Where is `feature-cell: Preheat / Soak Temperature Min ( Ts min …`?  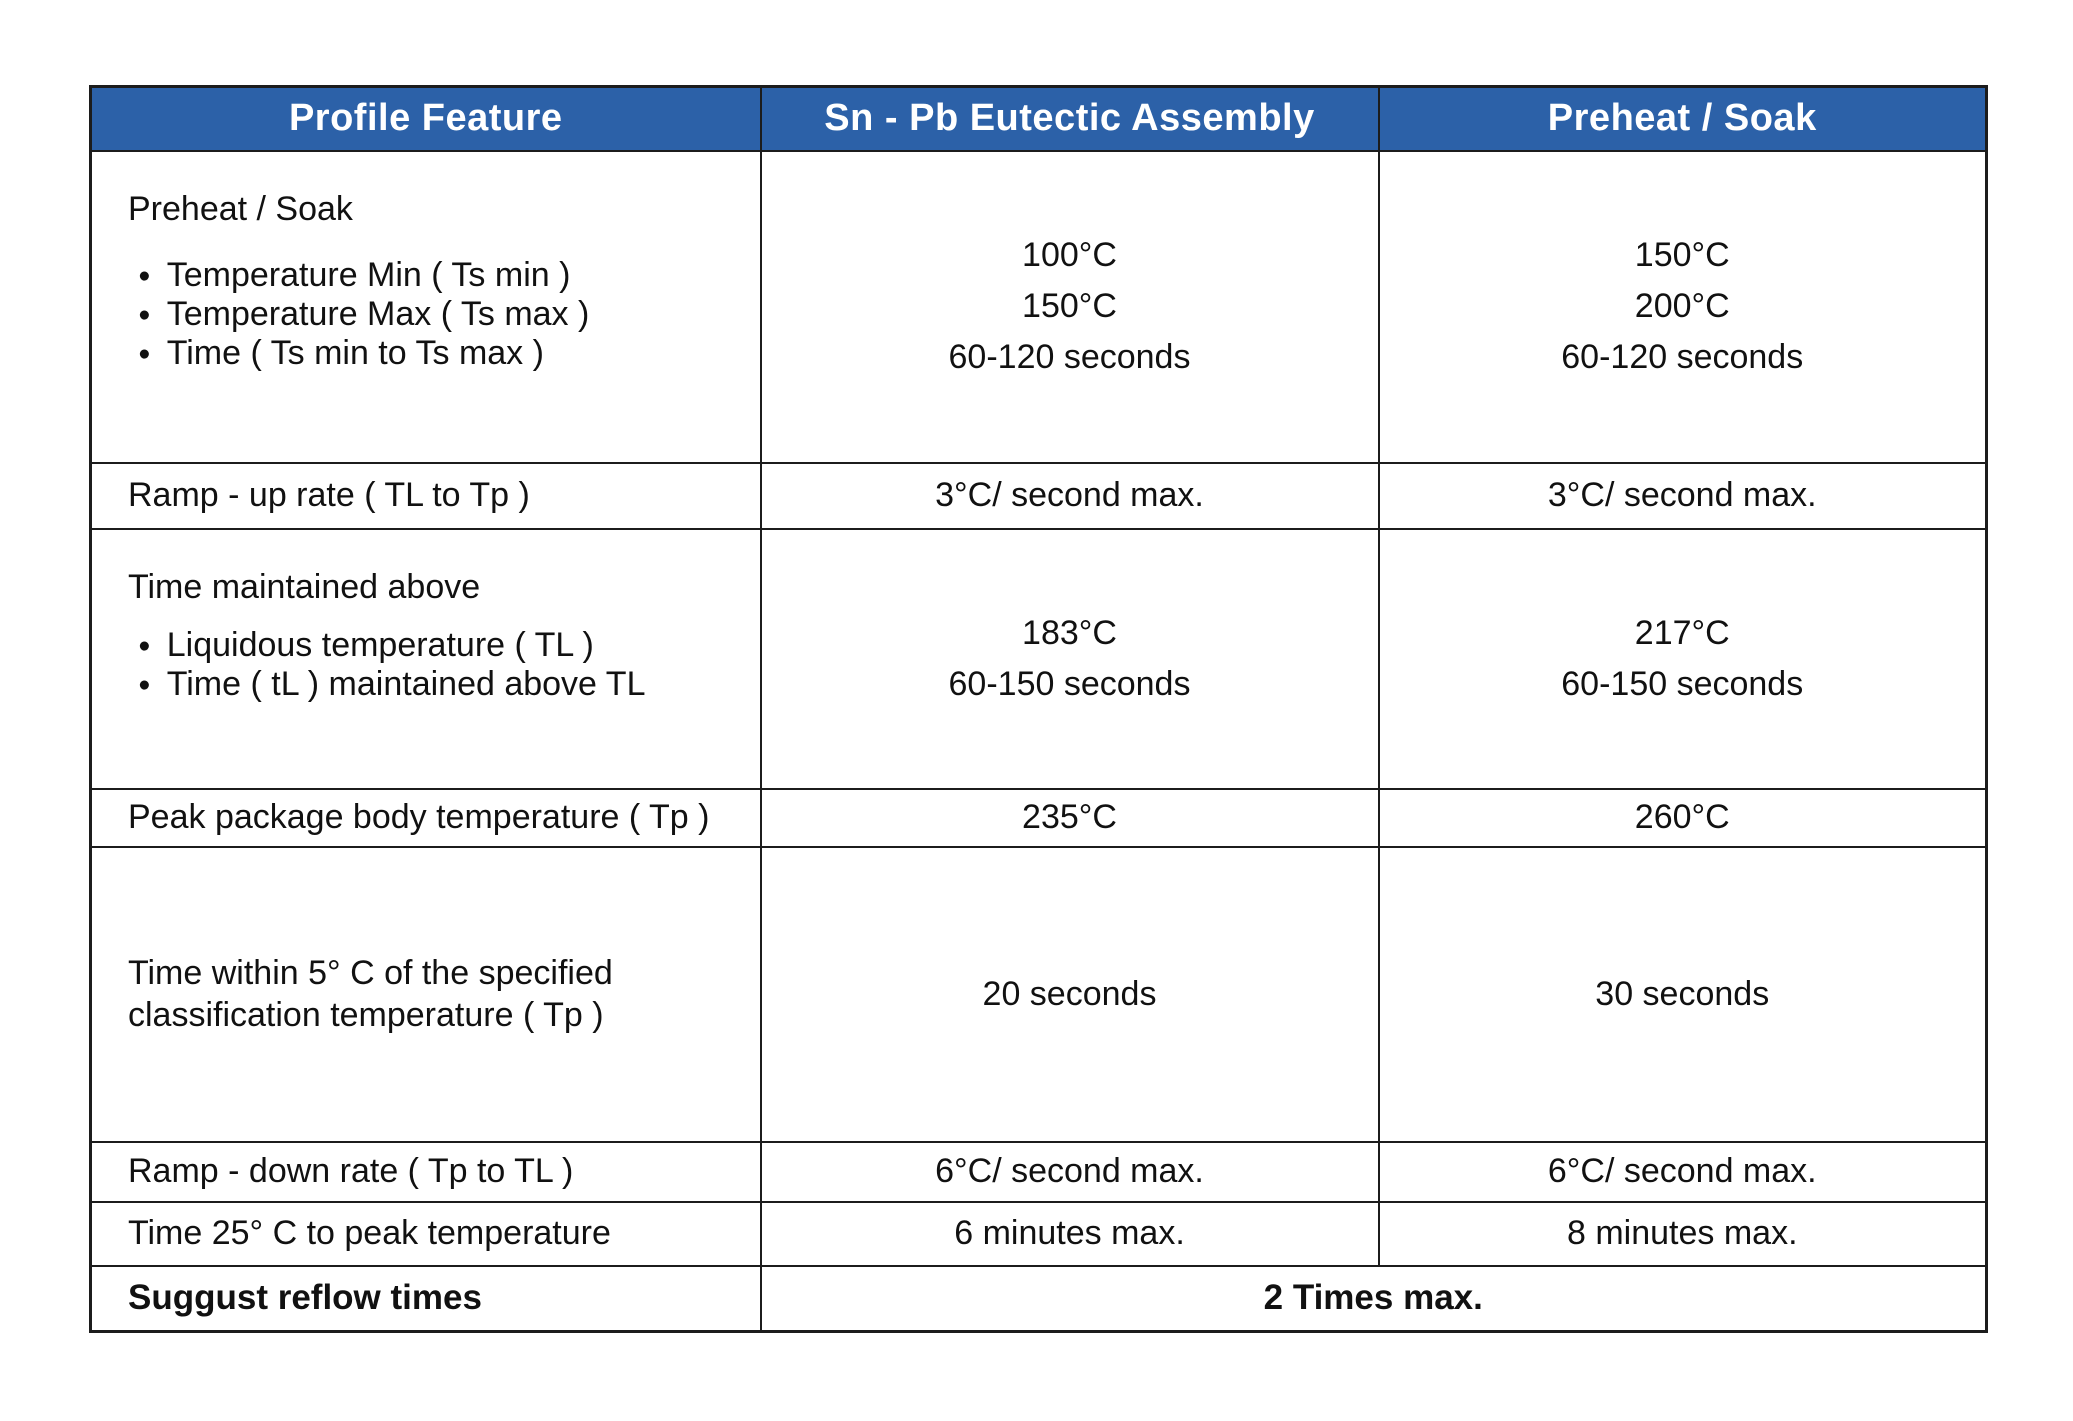 feature-cell: Preheat / Soak Temperature Min ( Ts min … is located at coordinates (425, 306).